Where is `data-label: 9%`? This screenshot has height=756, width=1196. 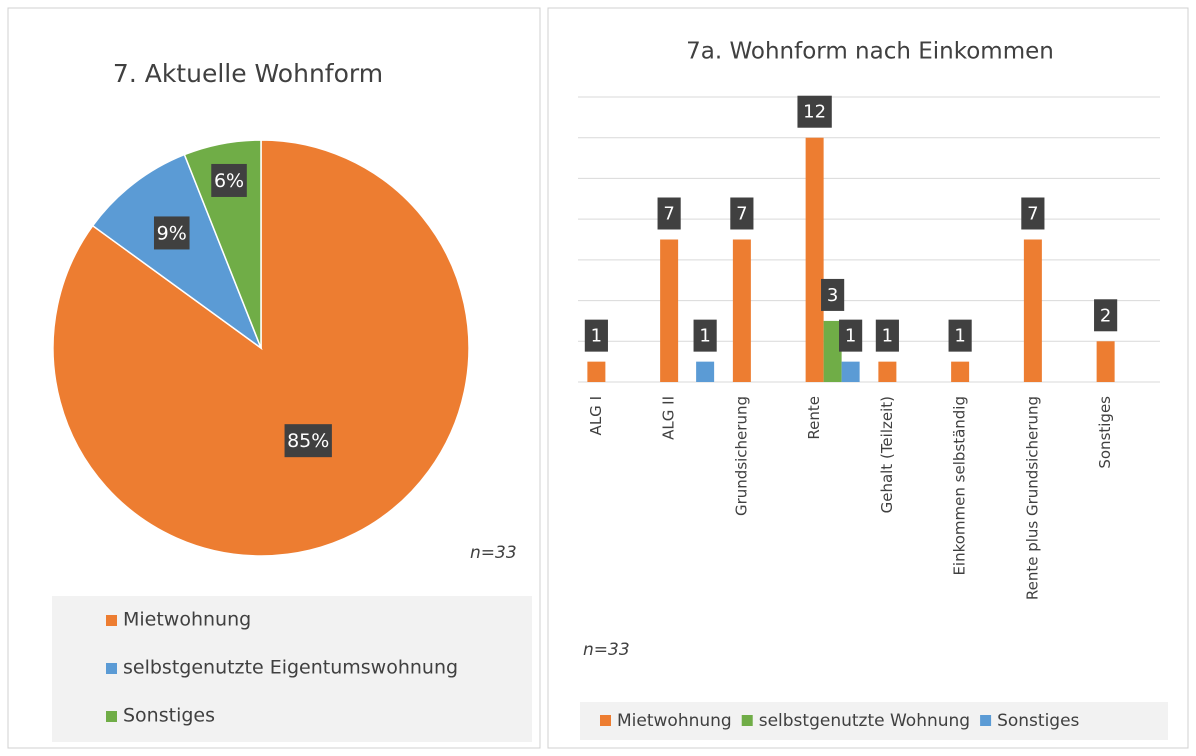 data-label: 9% is located at coordinates (172, 233).